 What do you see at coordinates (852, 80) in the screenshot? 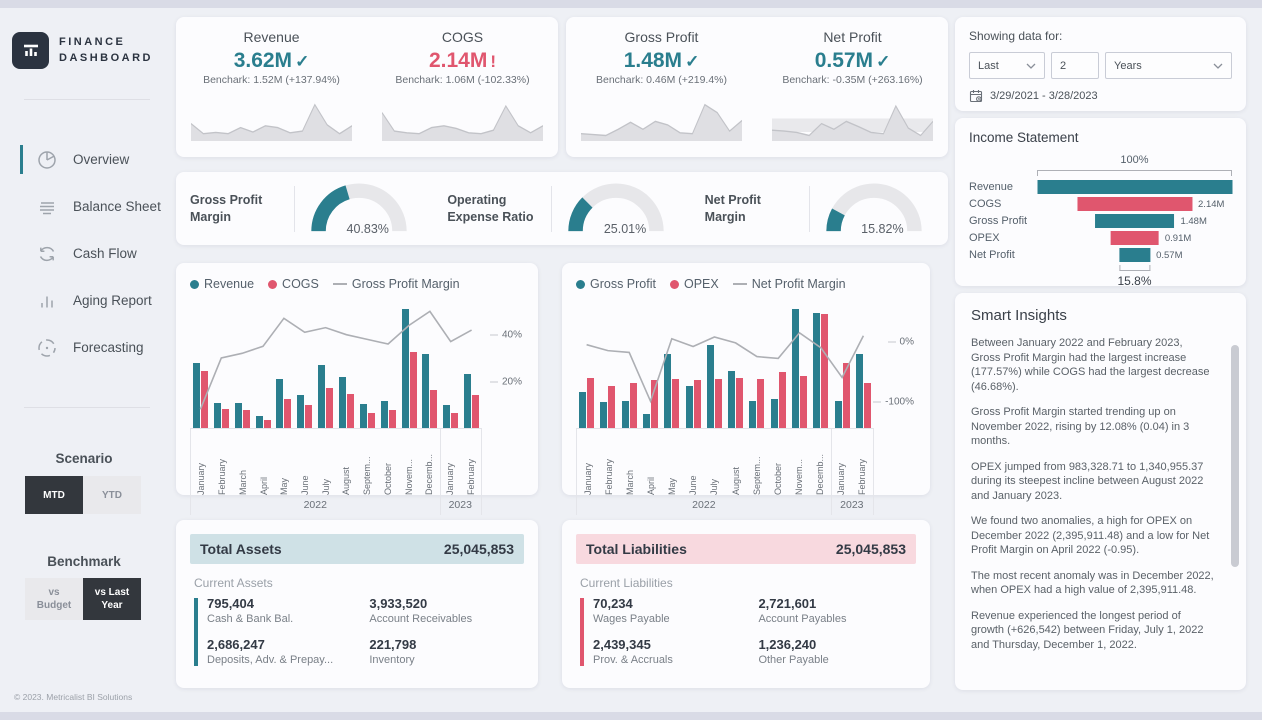
I see `kpi-benchmark: Benchark: -0.35M (+263.16%)` at bounding box center [852, 80].